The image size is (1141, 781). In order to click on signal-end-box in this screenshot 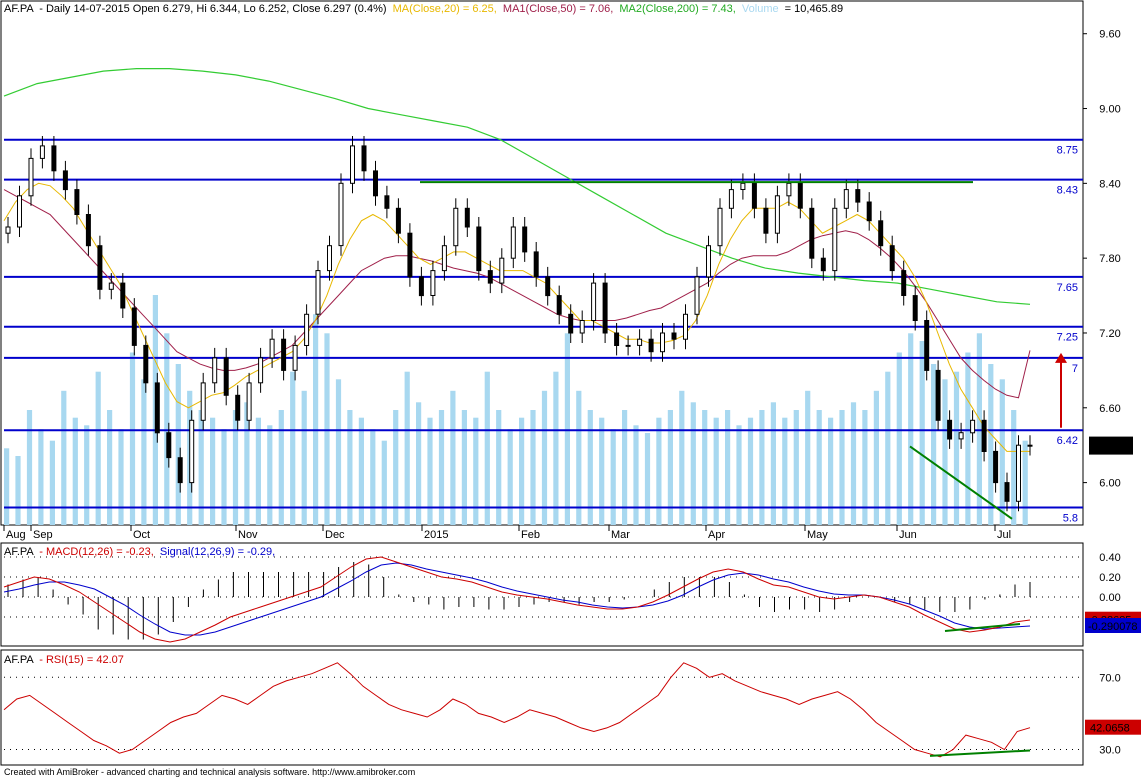, I will do `click(1113, 625)`.